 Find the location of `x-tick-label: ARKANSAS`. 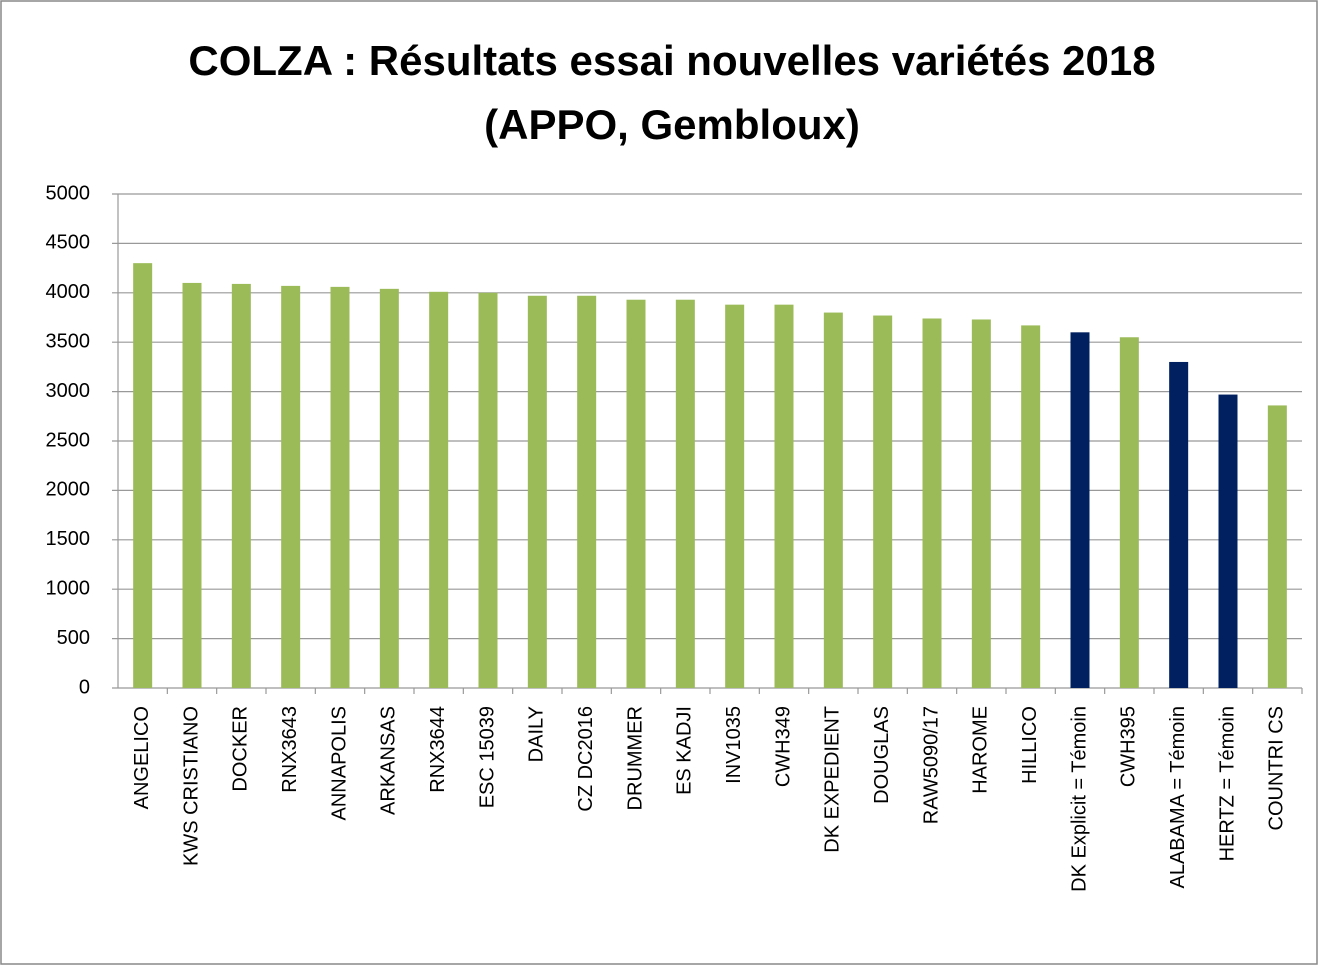

x-tick-label: ARKANSAS is located at coordinates (389, 760).